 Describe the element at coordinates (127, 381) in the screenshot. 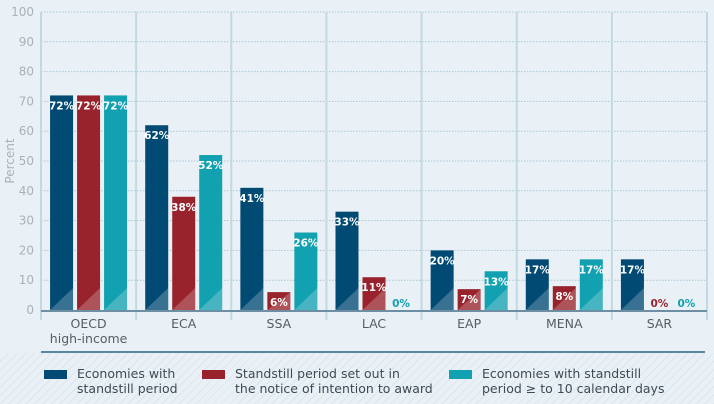

I see `legend-label-standstill: Economies with standstill period` at that location.